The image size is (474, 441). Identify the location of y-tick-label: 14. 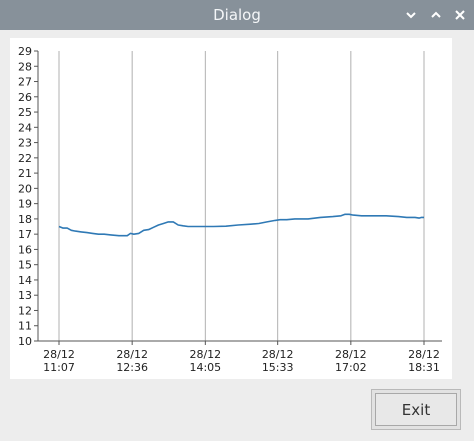
(25, 280).